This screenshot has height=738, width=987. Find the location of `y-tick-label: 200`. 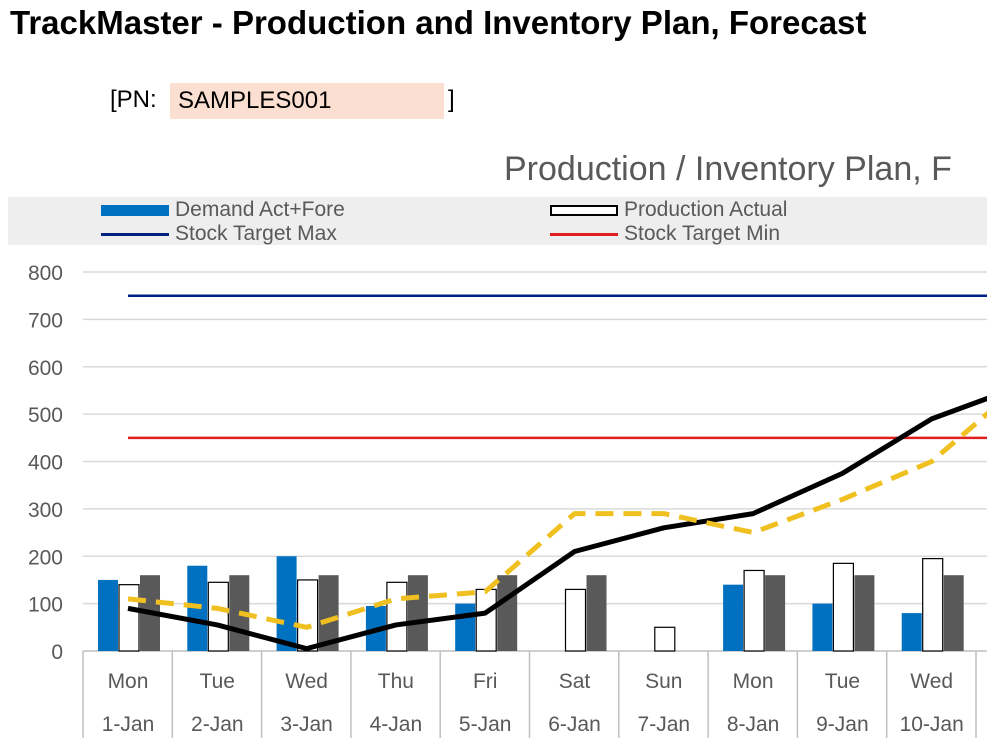

y-tick-label: 200 is located at coordinates (45, 557).